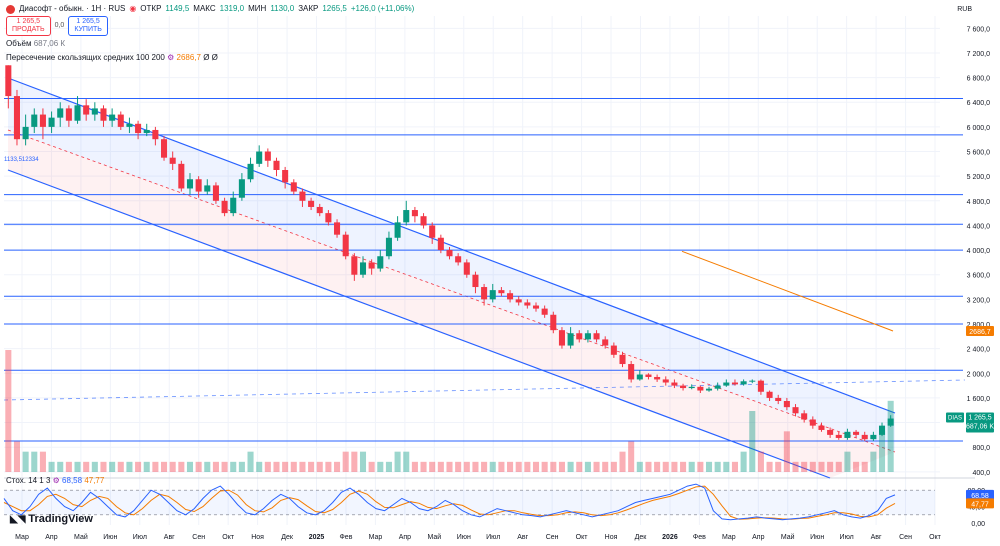 This screenshot has height=546, width=1000. What do you see at coordinates (978, 79) in the screenshot?
I see `y-tick-label: 6 800,0` at bounding box center [978, 79].